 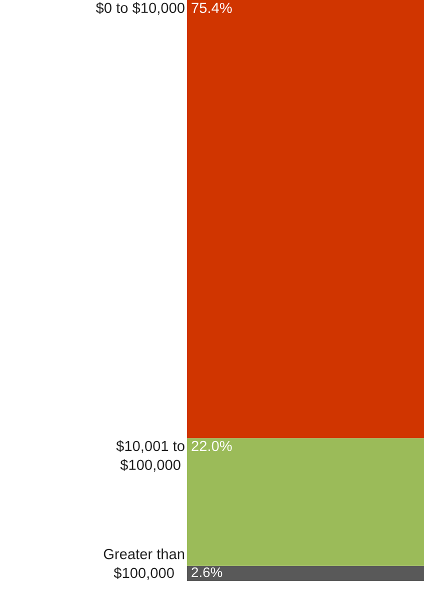 I want to click on data-label: 22.0%, so click(x=212, y=446).